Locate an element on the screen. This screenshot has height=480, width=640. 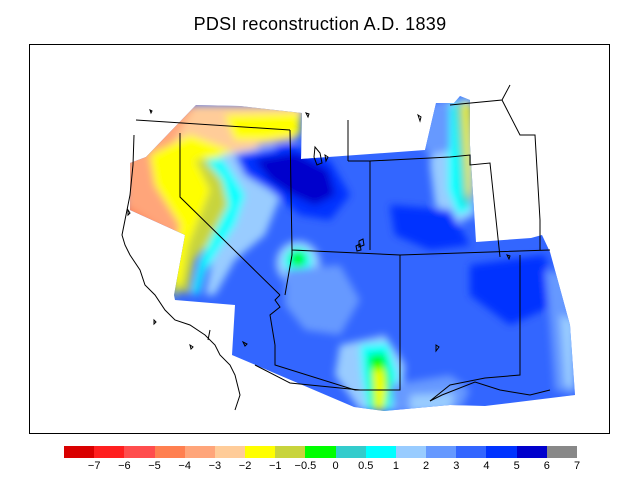
color-legend is located at coordinates (320, 452).